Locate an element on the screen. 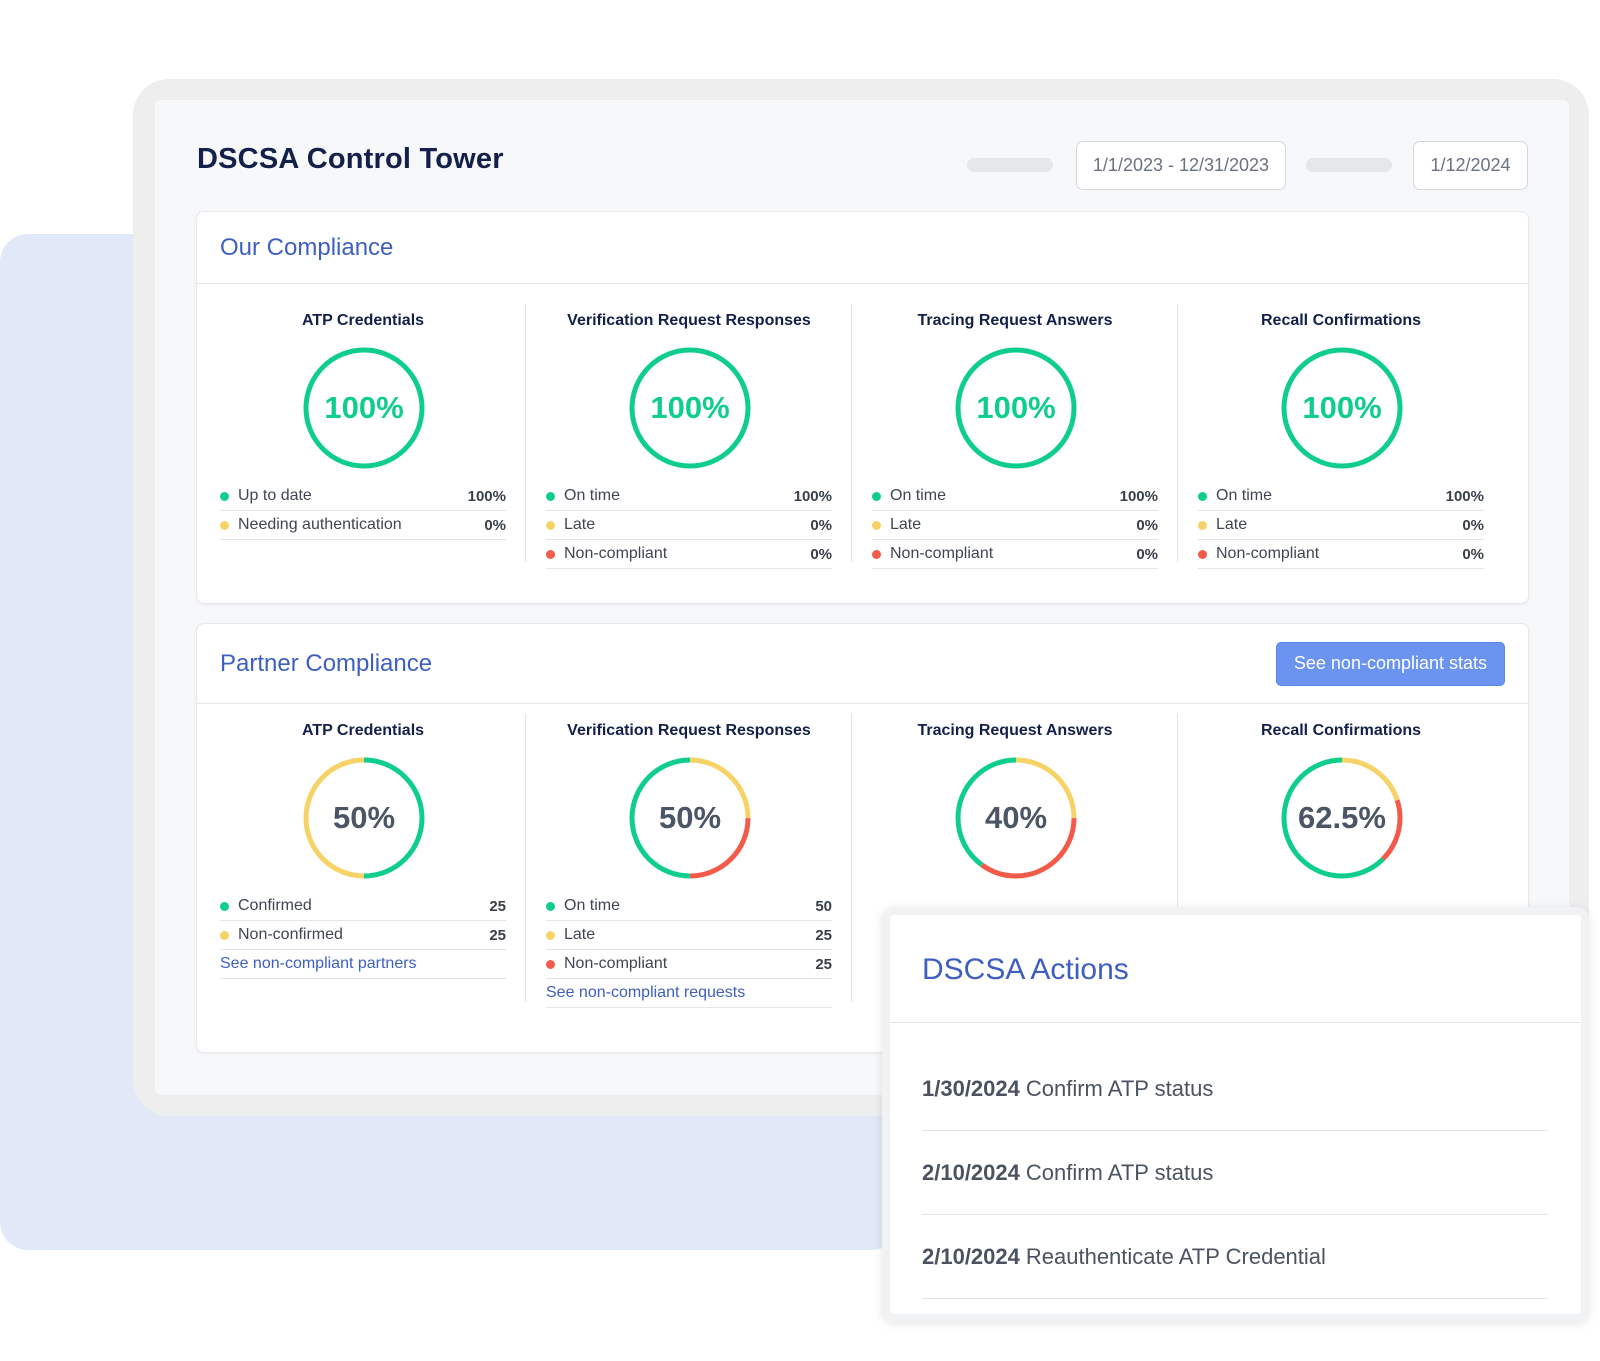 This screenshot has width=1600, height=1361. legend-row-non-confirmed: Non-confirmed 25 is located at coordinates (363, 935).